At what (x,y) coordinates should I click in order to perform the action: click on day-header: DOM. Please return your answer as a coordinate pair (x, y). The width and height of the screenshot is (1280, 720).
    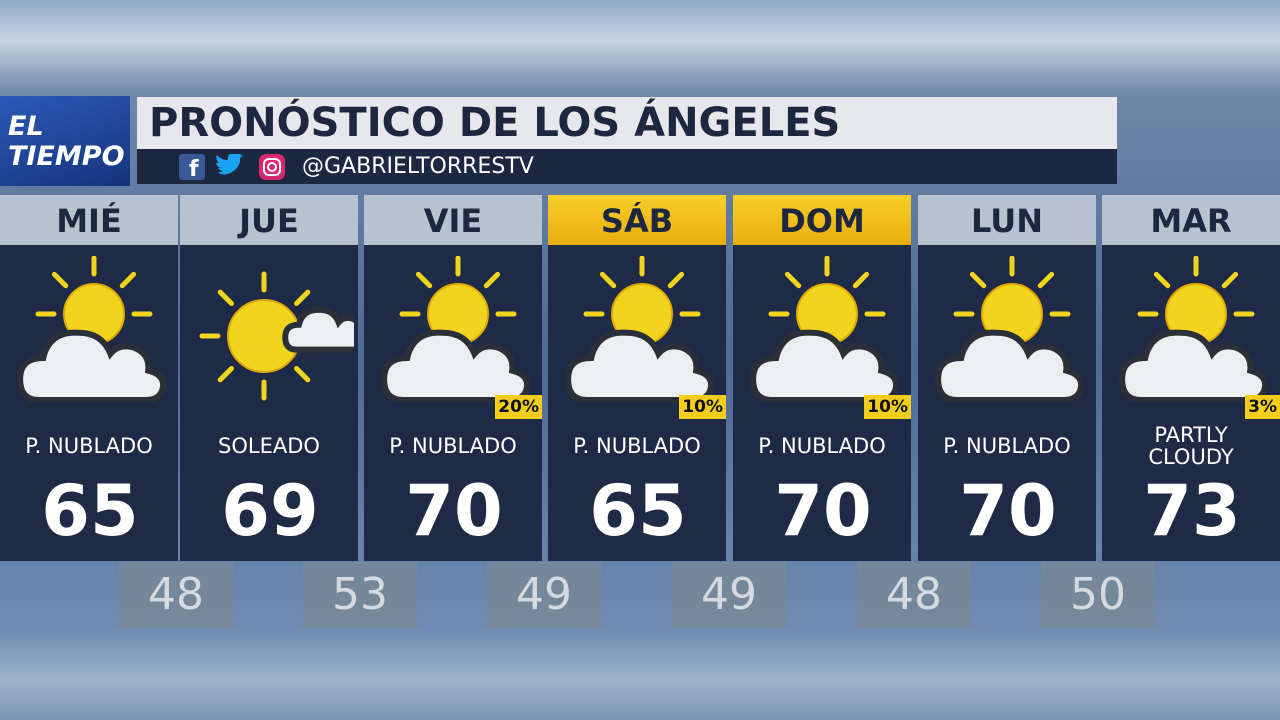
    Looking at the image, I should click on (822, 220).